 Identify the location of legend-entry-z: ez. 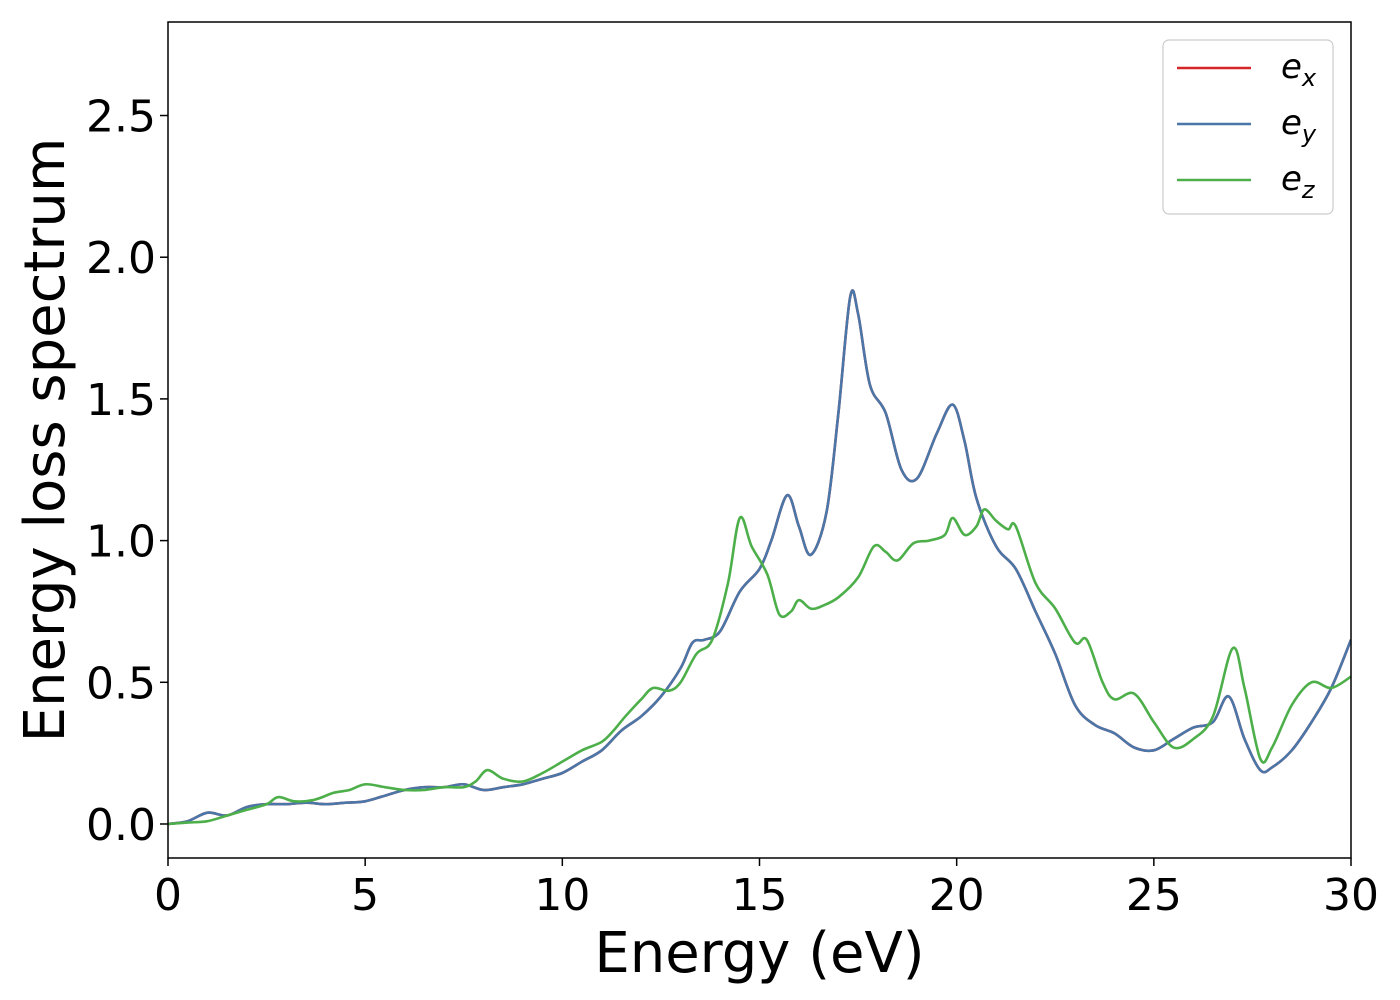
(1246, 181).